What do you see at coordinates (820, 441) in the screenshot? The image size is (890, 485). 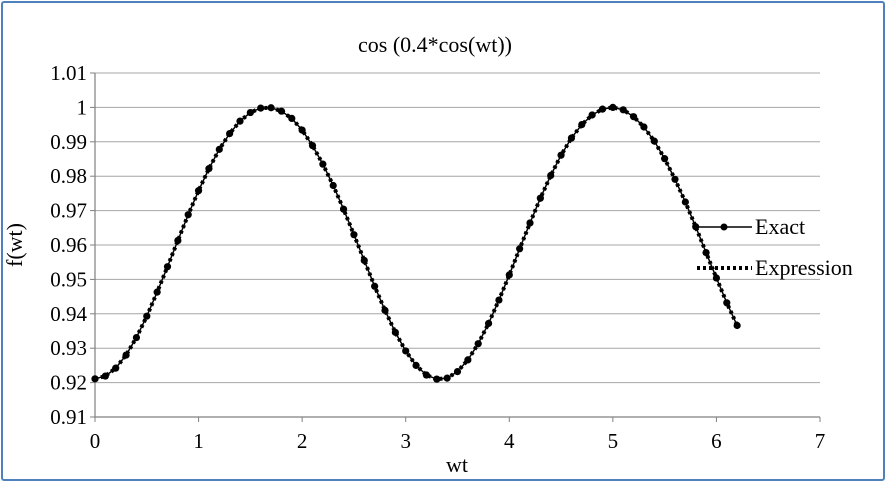 I see `x-tick-label: 7` at bounding box center [820, 441].